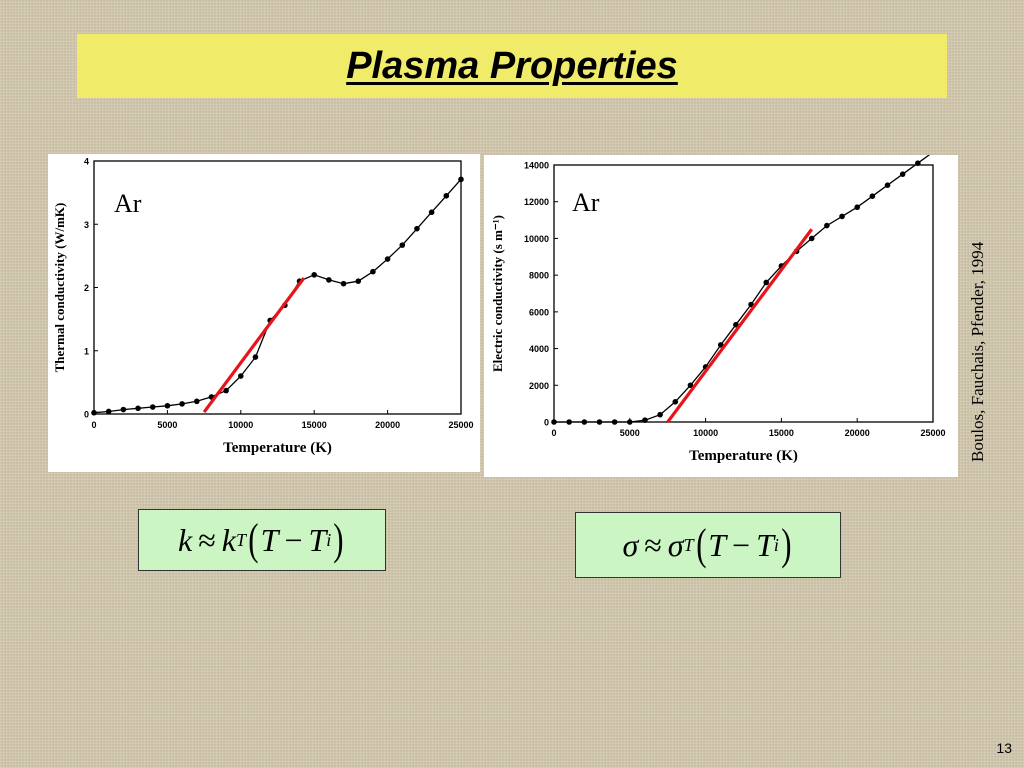 This screenshot has height=768, width=1024. What do you see at coordinates (536, 202) in the screenshot?
I see `y-tick-label: 12000` at bounding box center [536, 202].